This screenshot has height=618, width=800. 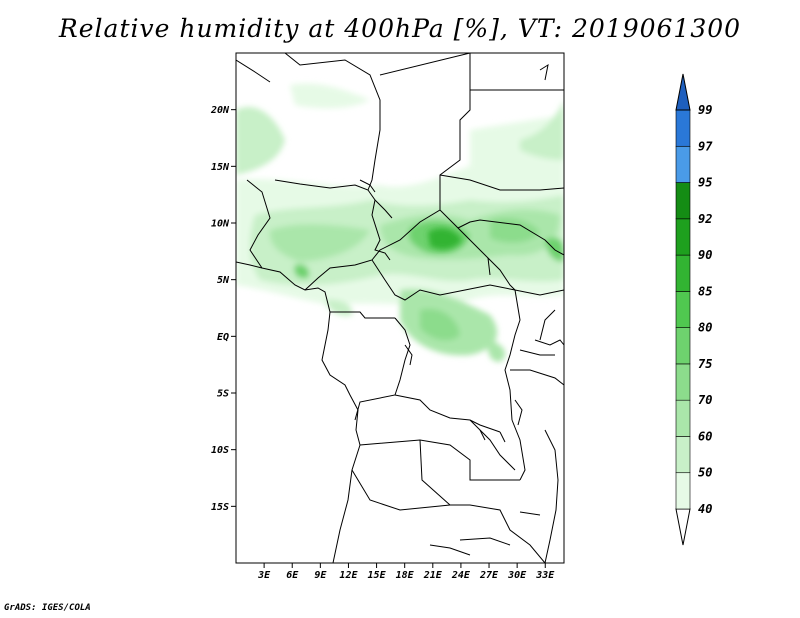 I want to click on lon-tick-label: 12E, so click(x=348, y=575).